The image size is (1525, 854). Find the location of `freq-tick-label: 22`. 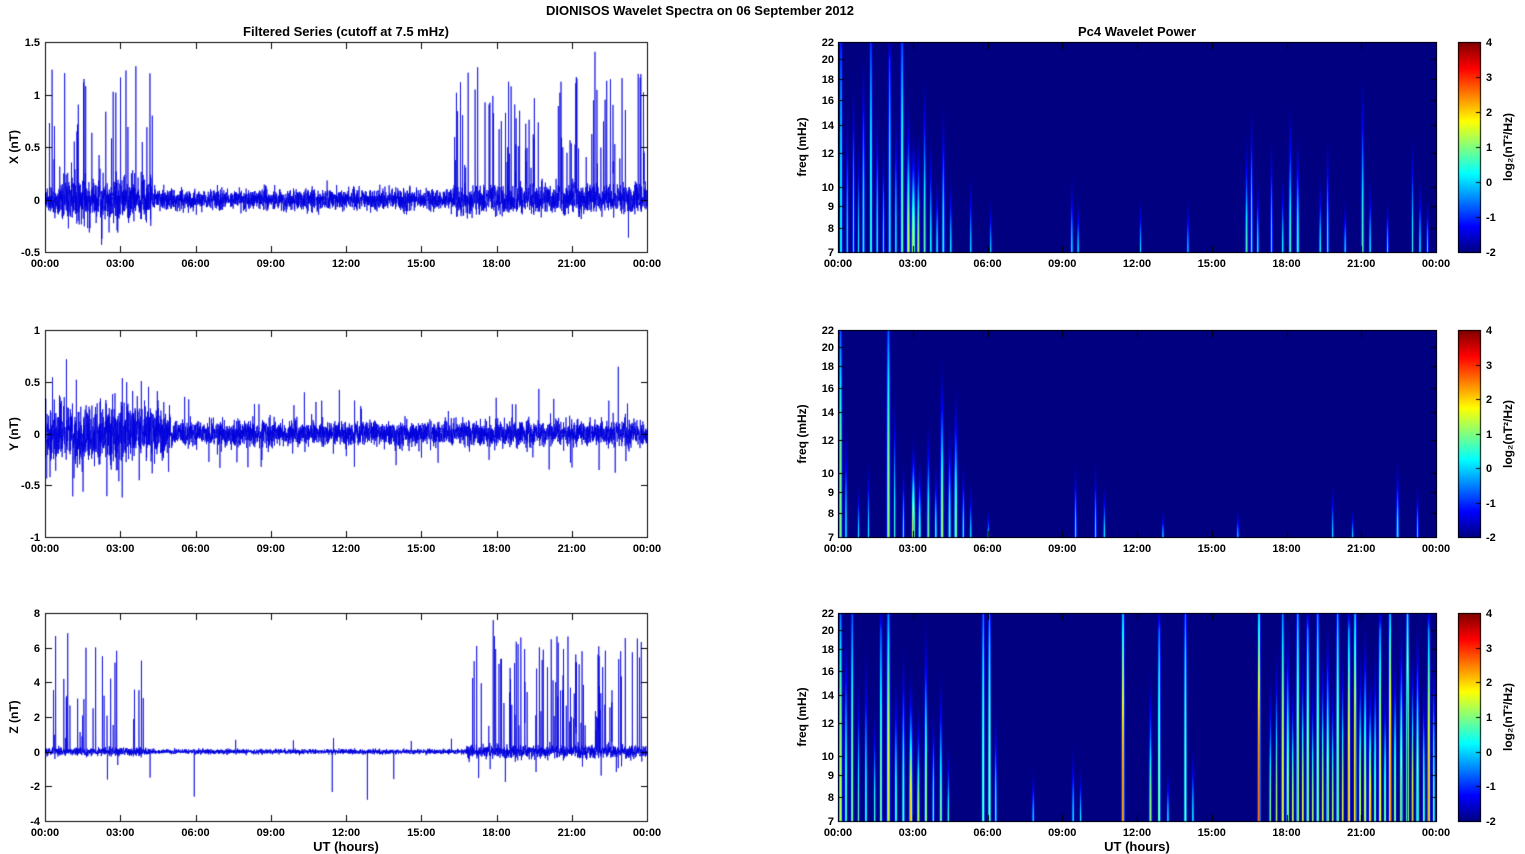

freq-tick-label: 22 is located at coordinates (827, 613).